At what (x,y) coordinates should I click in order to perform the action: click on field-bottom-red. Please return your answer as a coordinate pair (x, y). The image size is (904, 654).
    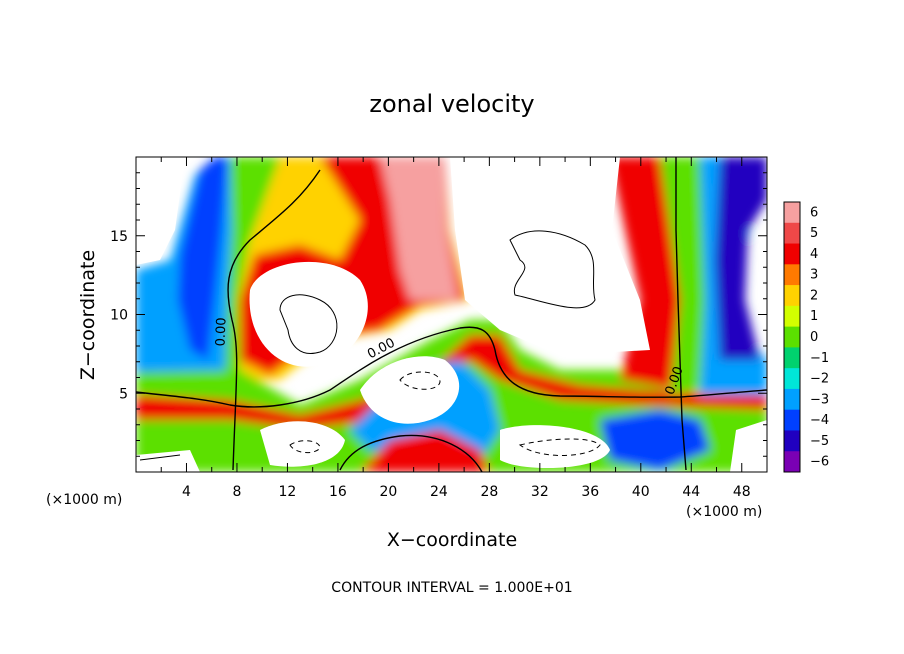
    Looking at the image, I should click on (425, 451).